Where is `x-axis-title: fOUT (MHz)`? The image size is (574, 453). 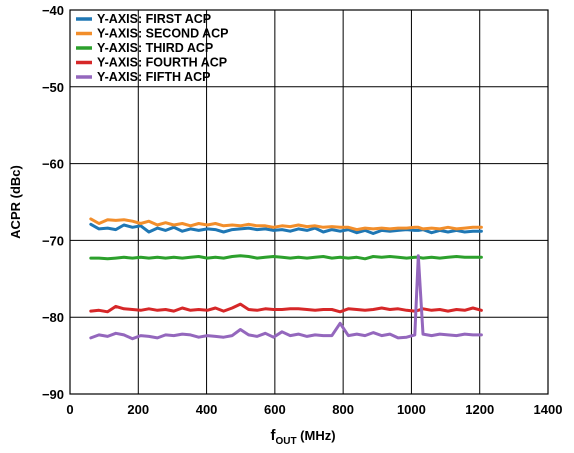 x-axis-title: fOUT (MHz) is located at coordinates (302, 437).